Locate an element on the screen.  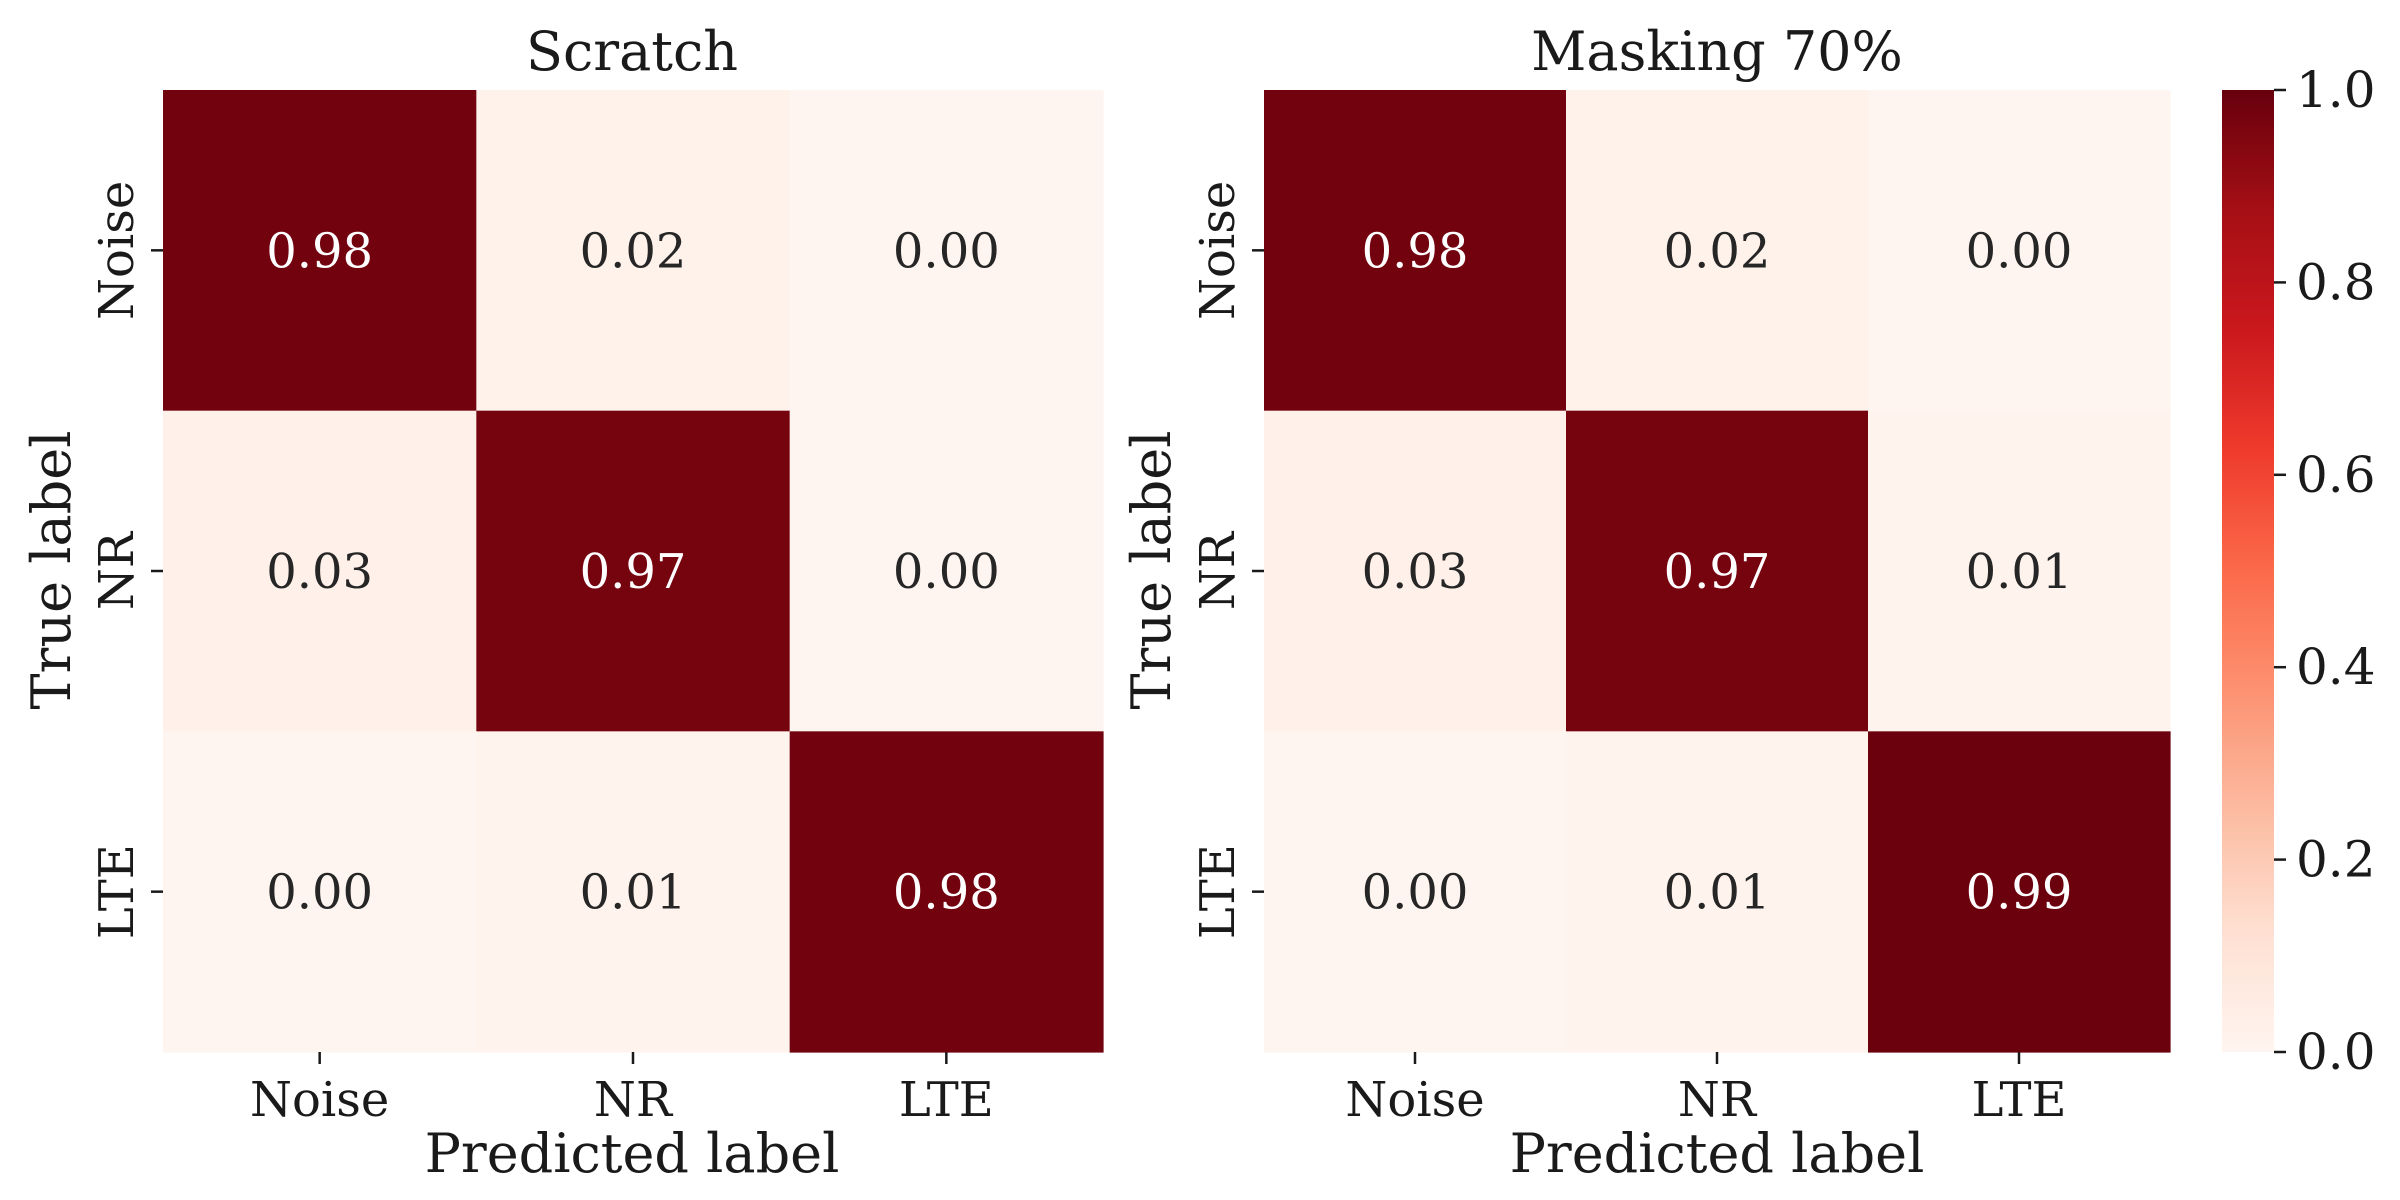
colorbar-gradient is located at coordinates (2248, 571).